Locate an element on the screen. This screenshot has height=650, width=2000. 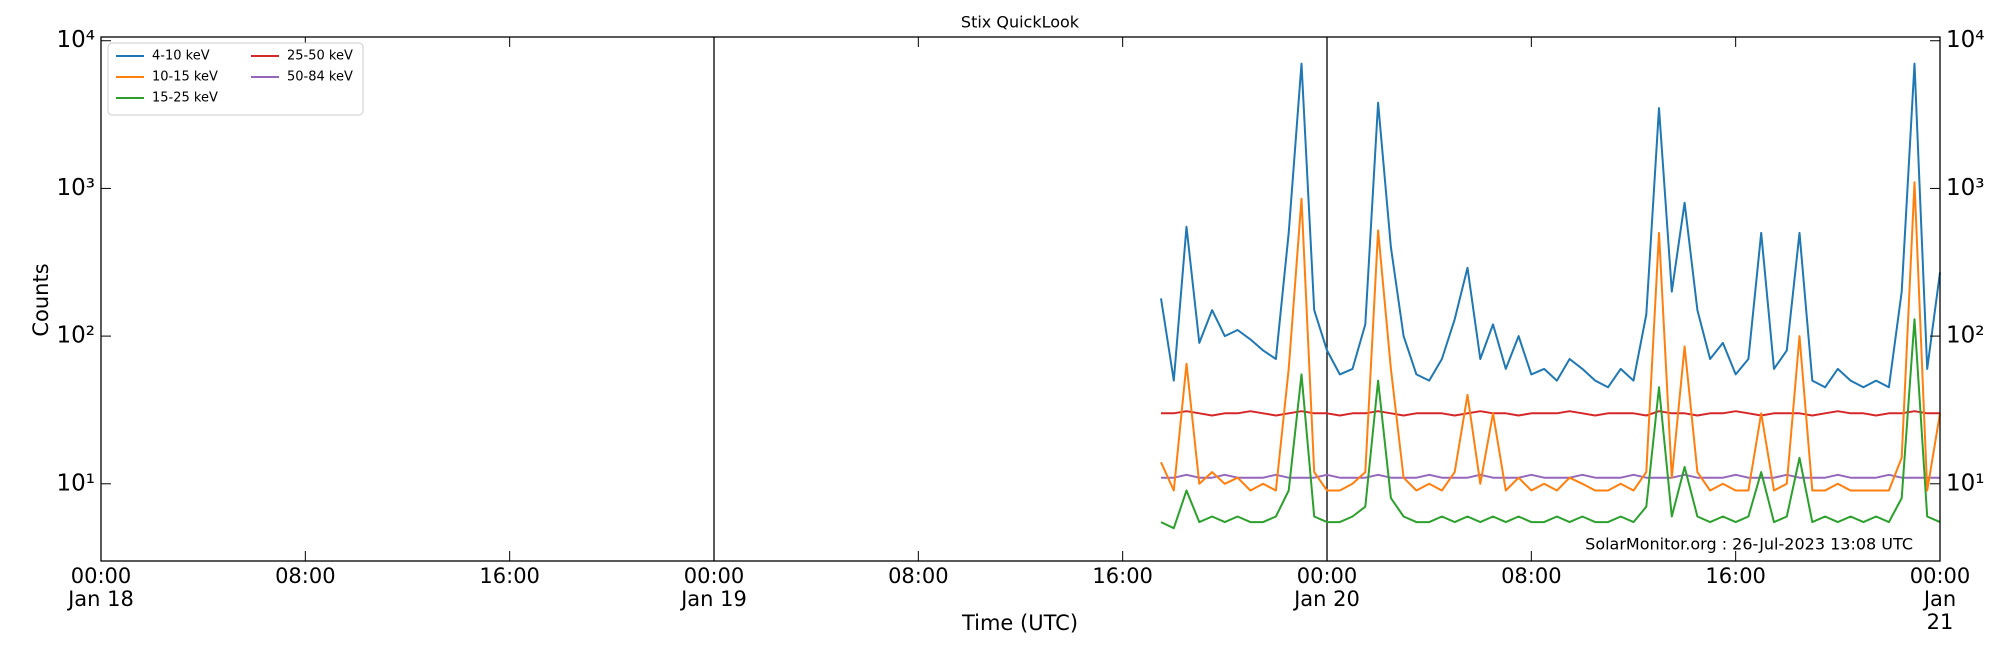
y-tick-label-right: 10⁴ is located at coordinates (1965, 40).